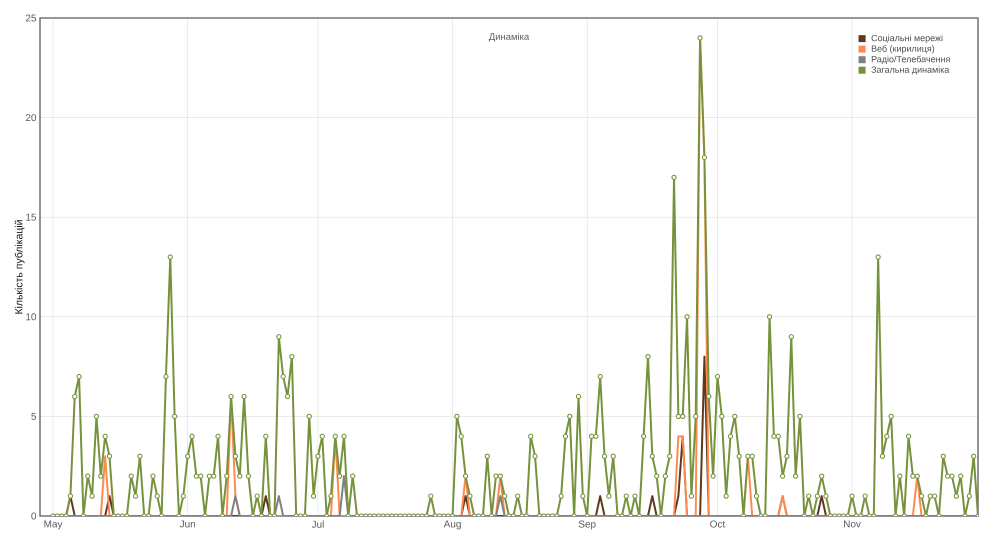 The image size is (981, 548). Describe the element at coordinates (509, 37) in the screenshot. I see `text: Динаміка` at that location.